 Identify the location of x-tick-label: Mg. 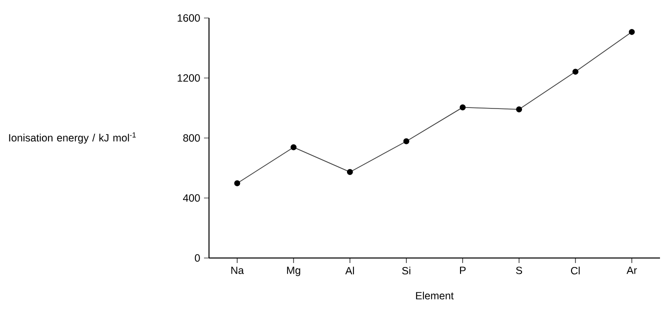
(293, 271).